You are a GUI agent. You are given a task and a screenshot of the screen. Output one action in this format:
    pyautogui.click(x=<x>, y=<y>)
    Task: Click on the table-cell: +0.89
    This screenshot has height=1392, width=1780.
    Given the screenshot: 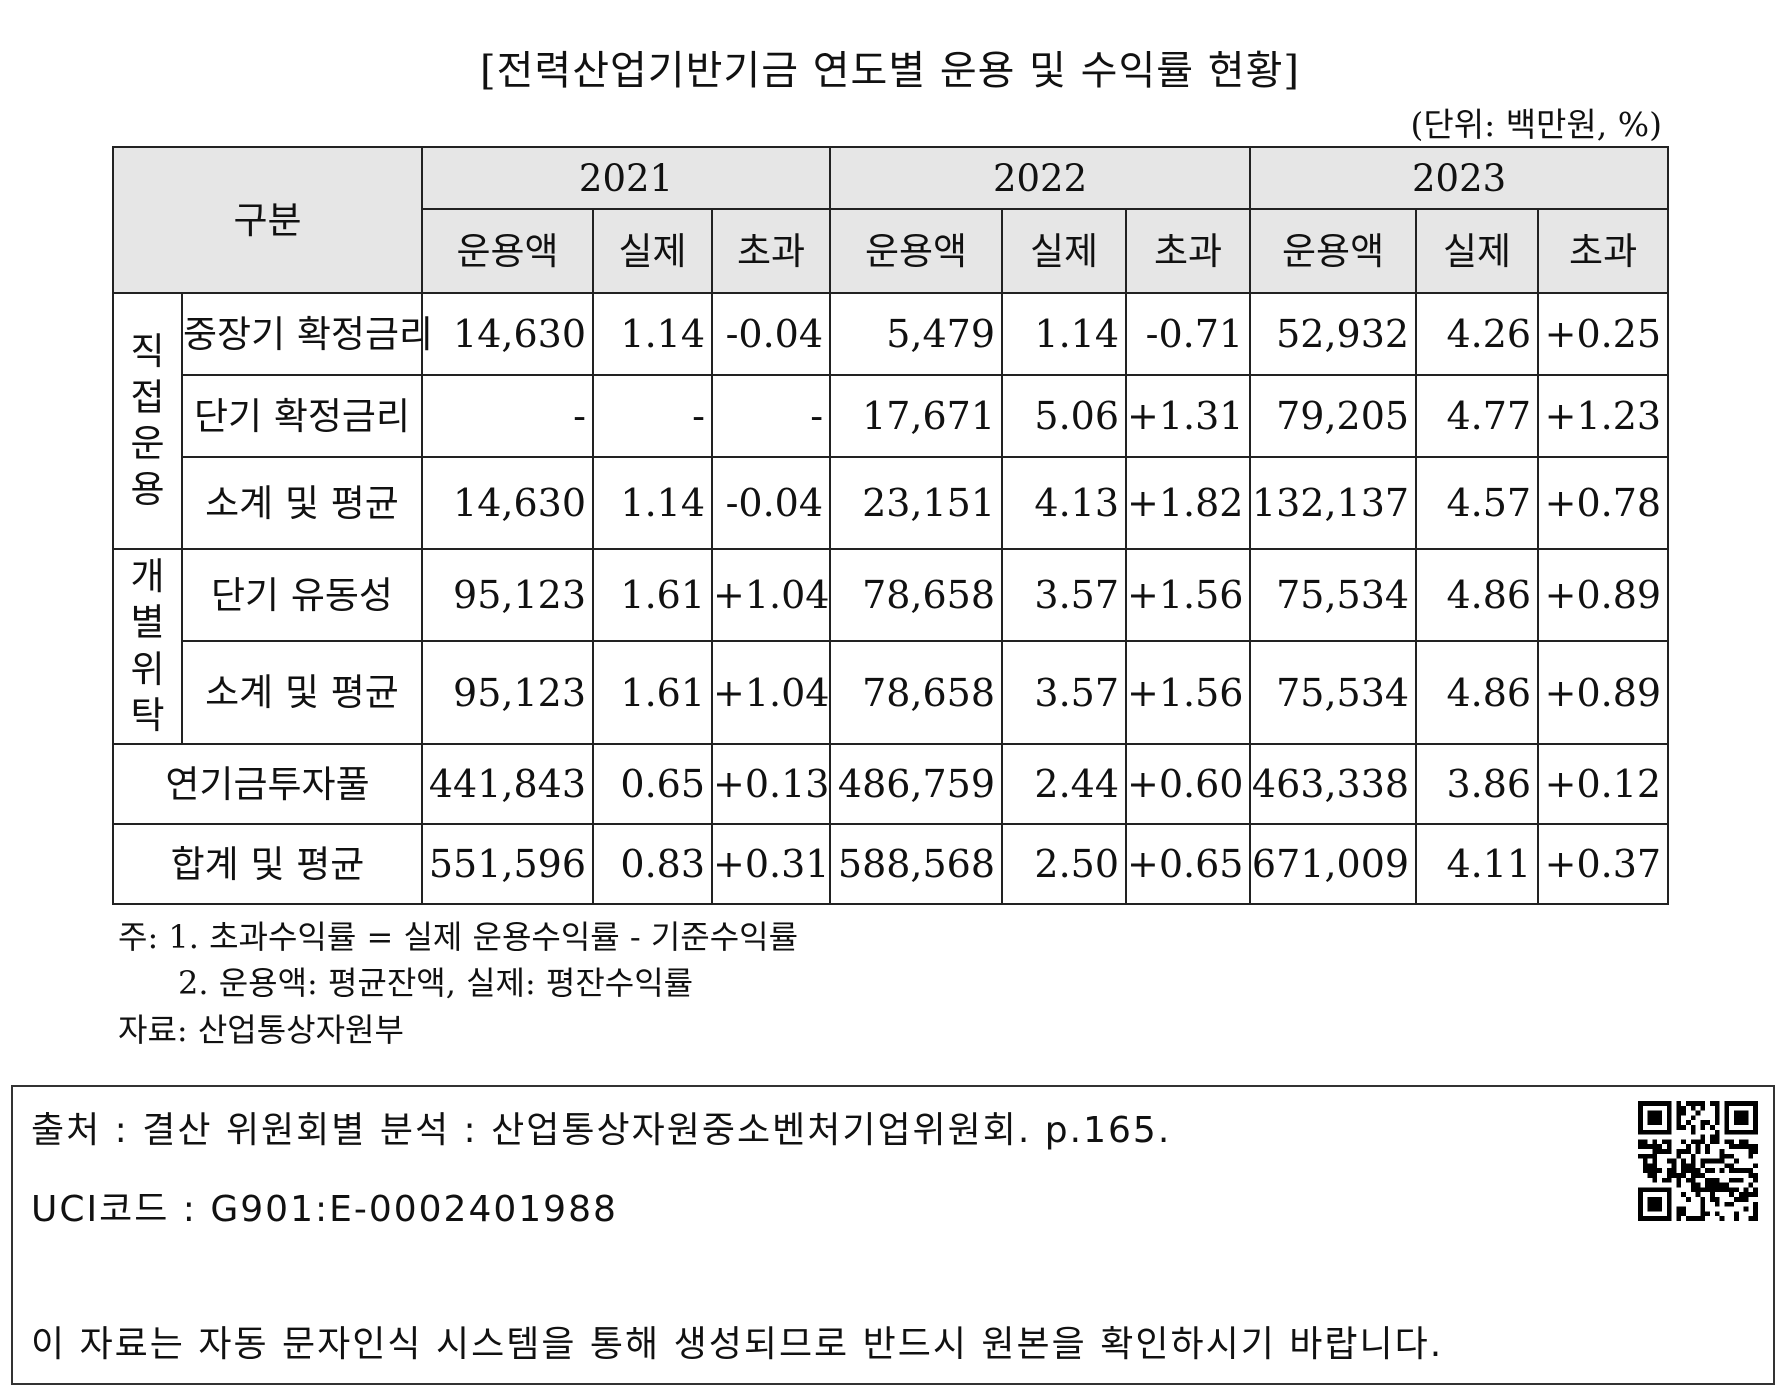 What is the action you would take?
    pyautogui.click(x=1603, y=692)
    